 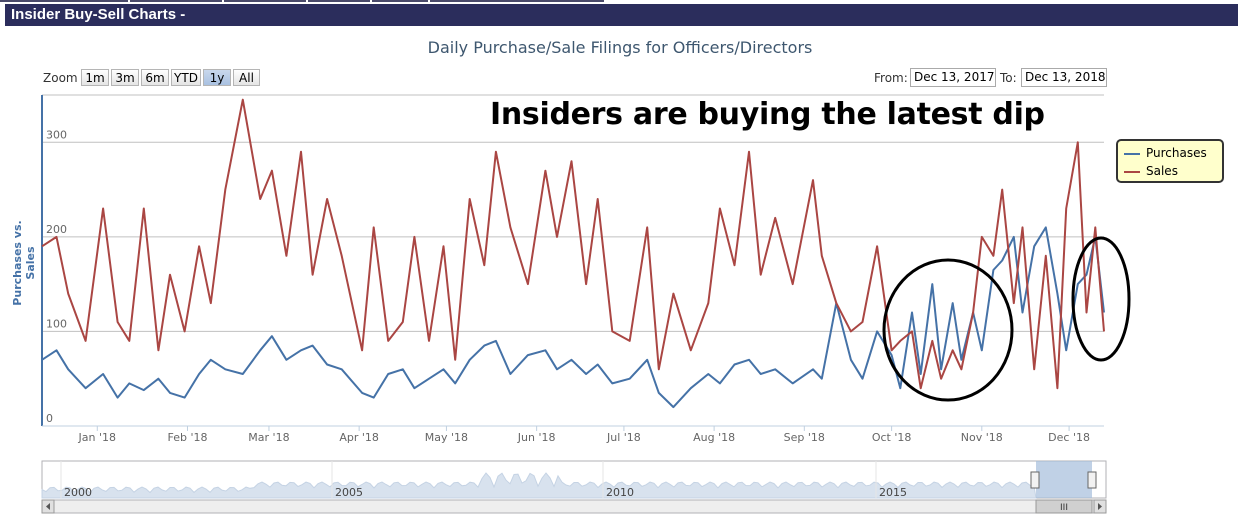 I want to click on sales-swatch, so click(x=1132, y=171).